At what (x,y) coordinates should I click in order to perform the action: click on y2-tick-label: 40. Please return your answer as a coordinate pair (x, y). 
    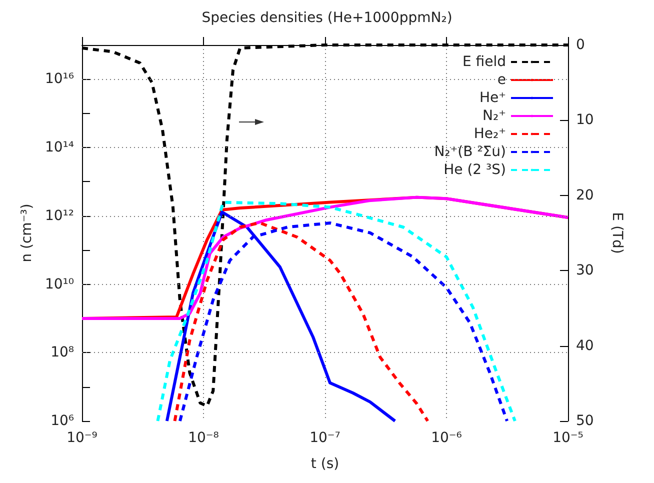
    Looking at the image, I should click on (585, 346).